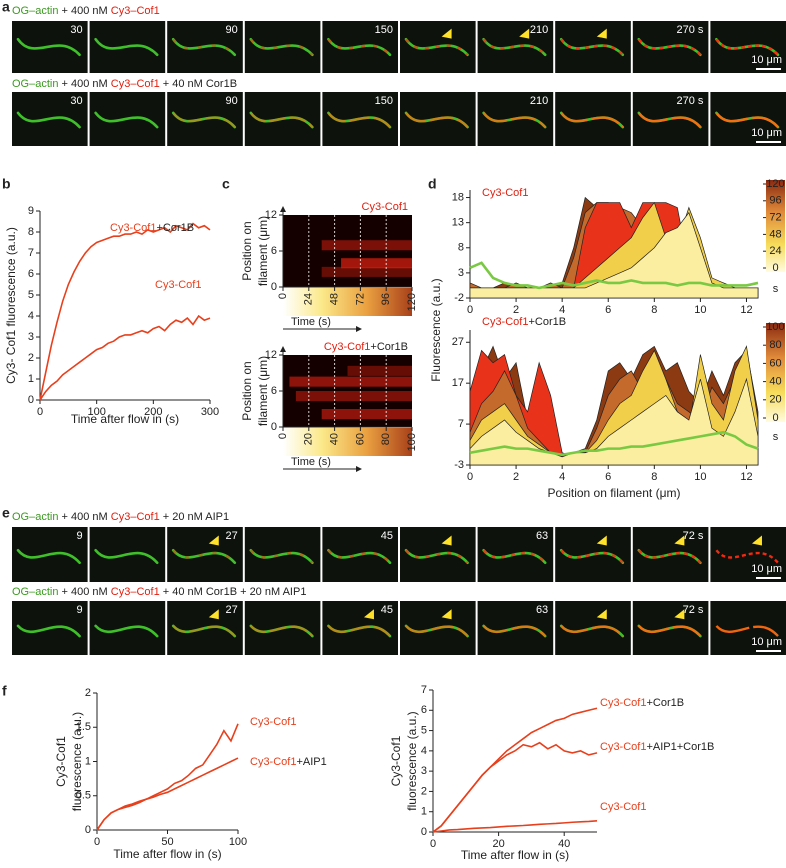  Describe the element at coordinates (385, 207) in the screenshot. I see `chart-title: Cy3-Cof1` at that location.